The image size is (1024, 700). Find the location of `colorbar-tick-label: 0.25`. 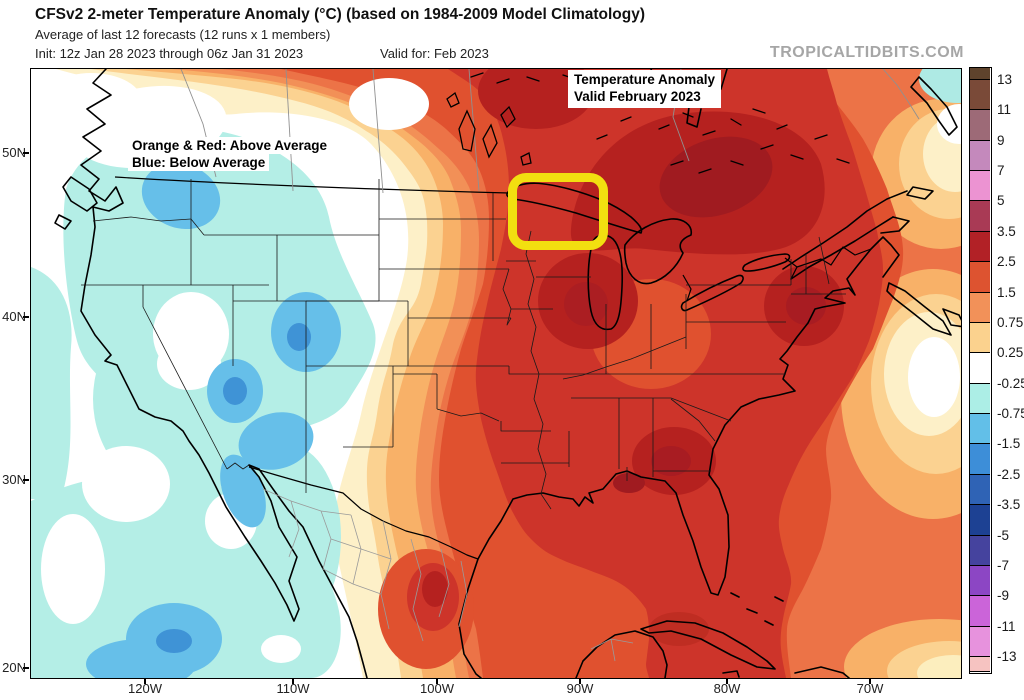

colorbar-tick-label: 0.25 is located at coordinates (1010, 352).